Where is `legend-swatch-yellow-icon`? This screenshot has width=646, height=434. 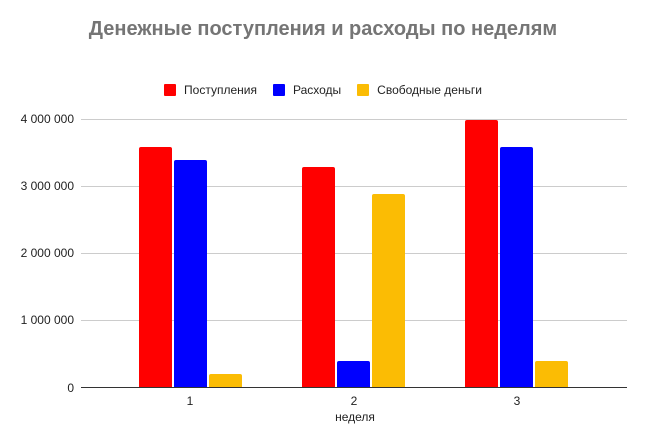 legend-swatch-yellow-icon is located at coordinates (363, 90).